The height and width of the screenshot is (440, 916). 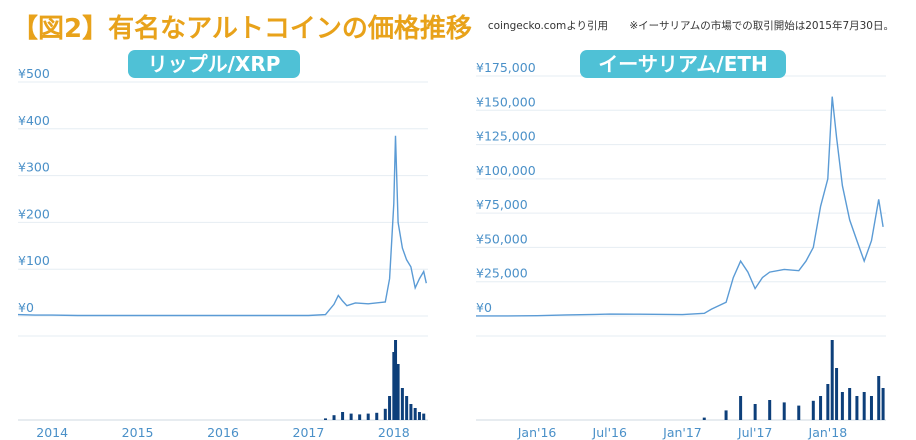 I want to click on x-tick-label: Jul'17, so click(x=754, y=432).